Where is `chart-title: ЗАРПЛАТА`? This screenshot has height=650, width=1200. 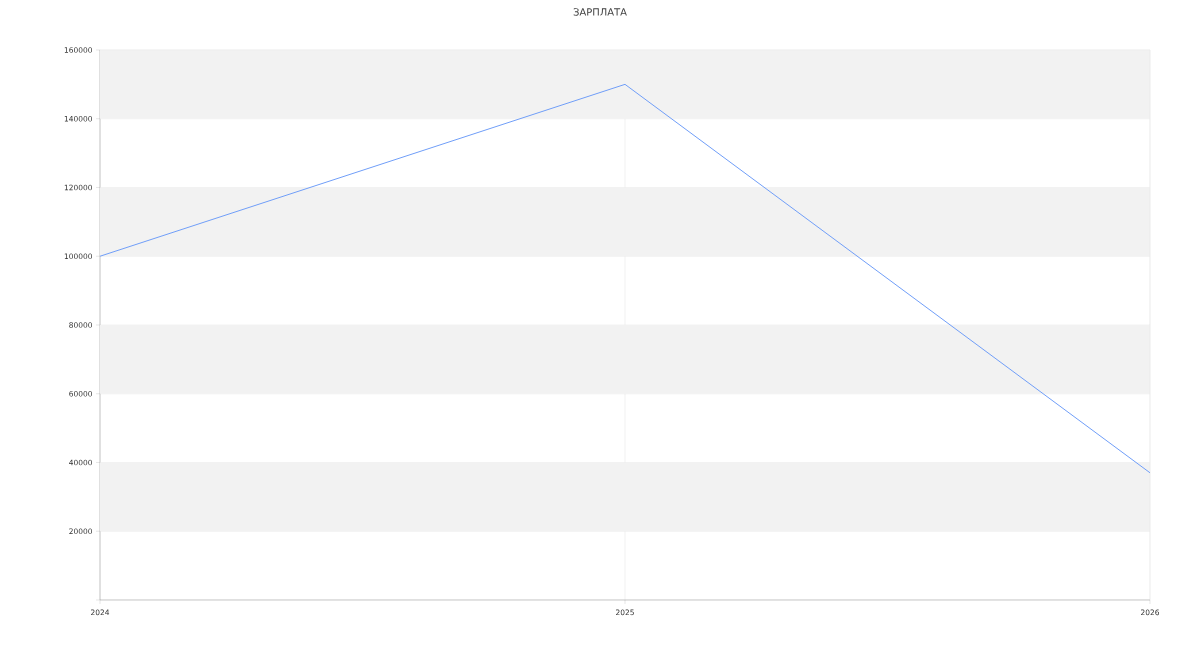
chart-title: ЗАРПЛАТА is located at coordinates (600, 12).